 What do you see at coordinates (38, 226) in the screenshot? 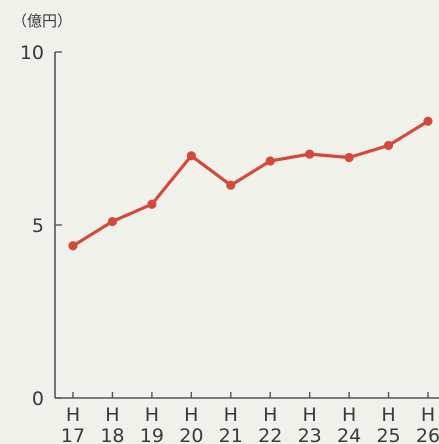
I see `y-tick-label: 5` at bounding box center [38, 226].